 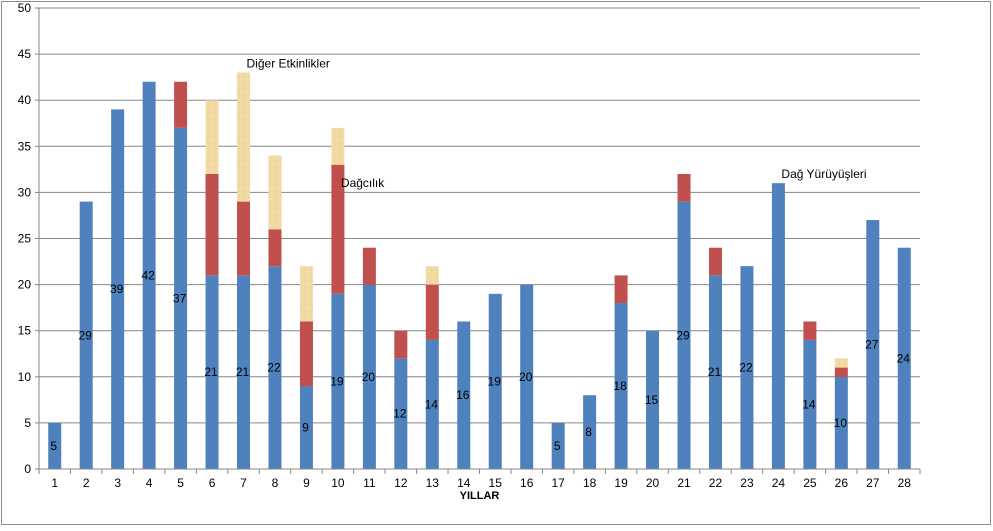 What do you see at coordinates (243, 483) in the screenshot?
I see `x-tick-label: 7` at bounding box center [243, 483].